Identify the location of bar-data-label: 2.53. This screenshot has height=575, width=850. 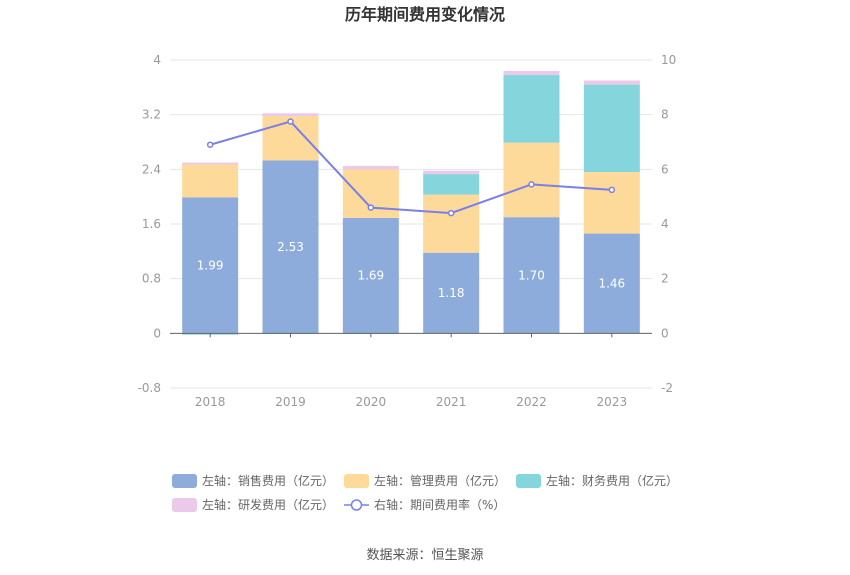
(290, 247).